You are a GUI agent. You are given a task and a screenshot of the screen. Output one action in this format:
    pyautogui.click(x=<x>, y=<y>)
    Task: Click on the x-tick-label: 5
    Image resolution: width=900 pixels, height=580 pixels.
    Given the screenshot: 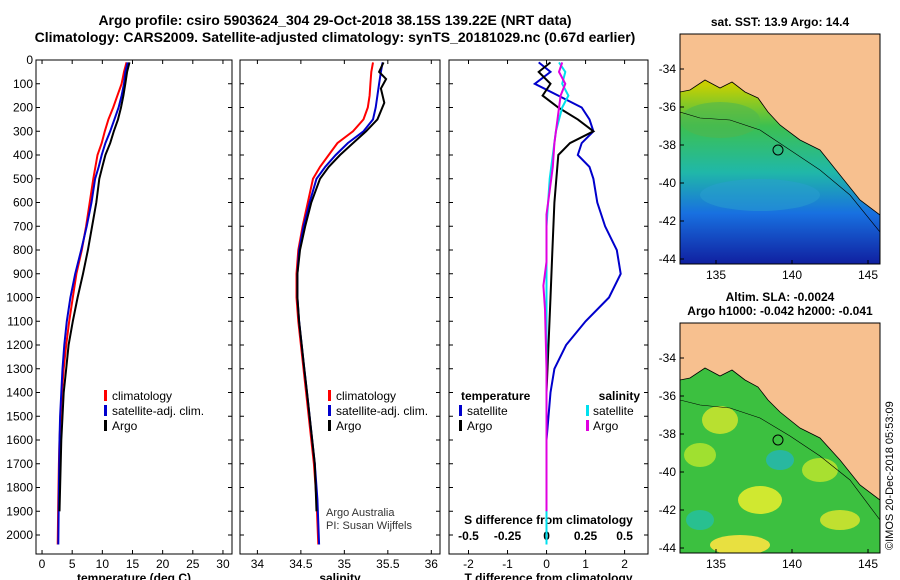 What is the action you would take?
    pyautogui.click(x=72, y=564)
    